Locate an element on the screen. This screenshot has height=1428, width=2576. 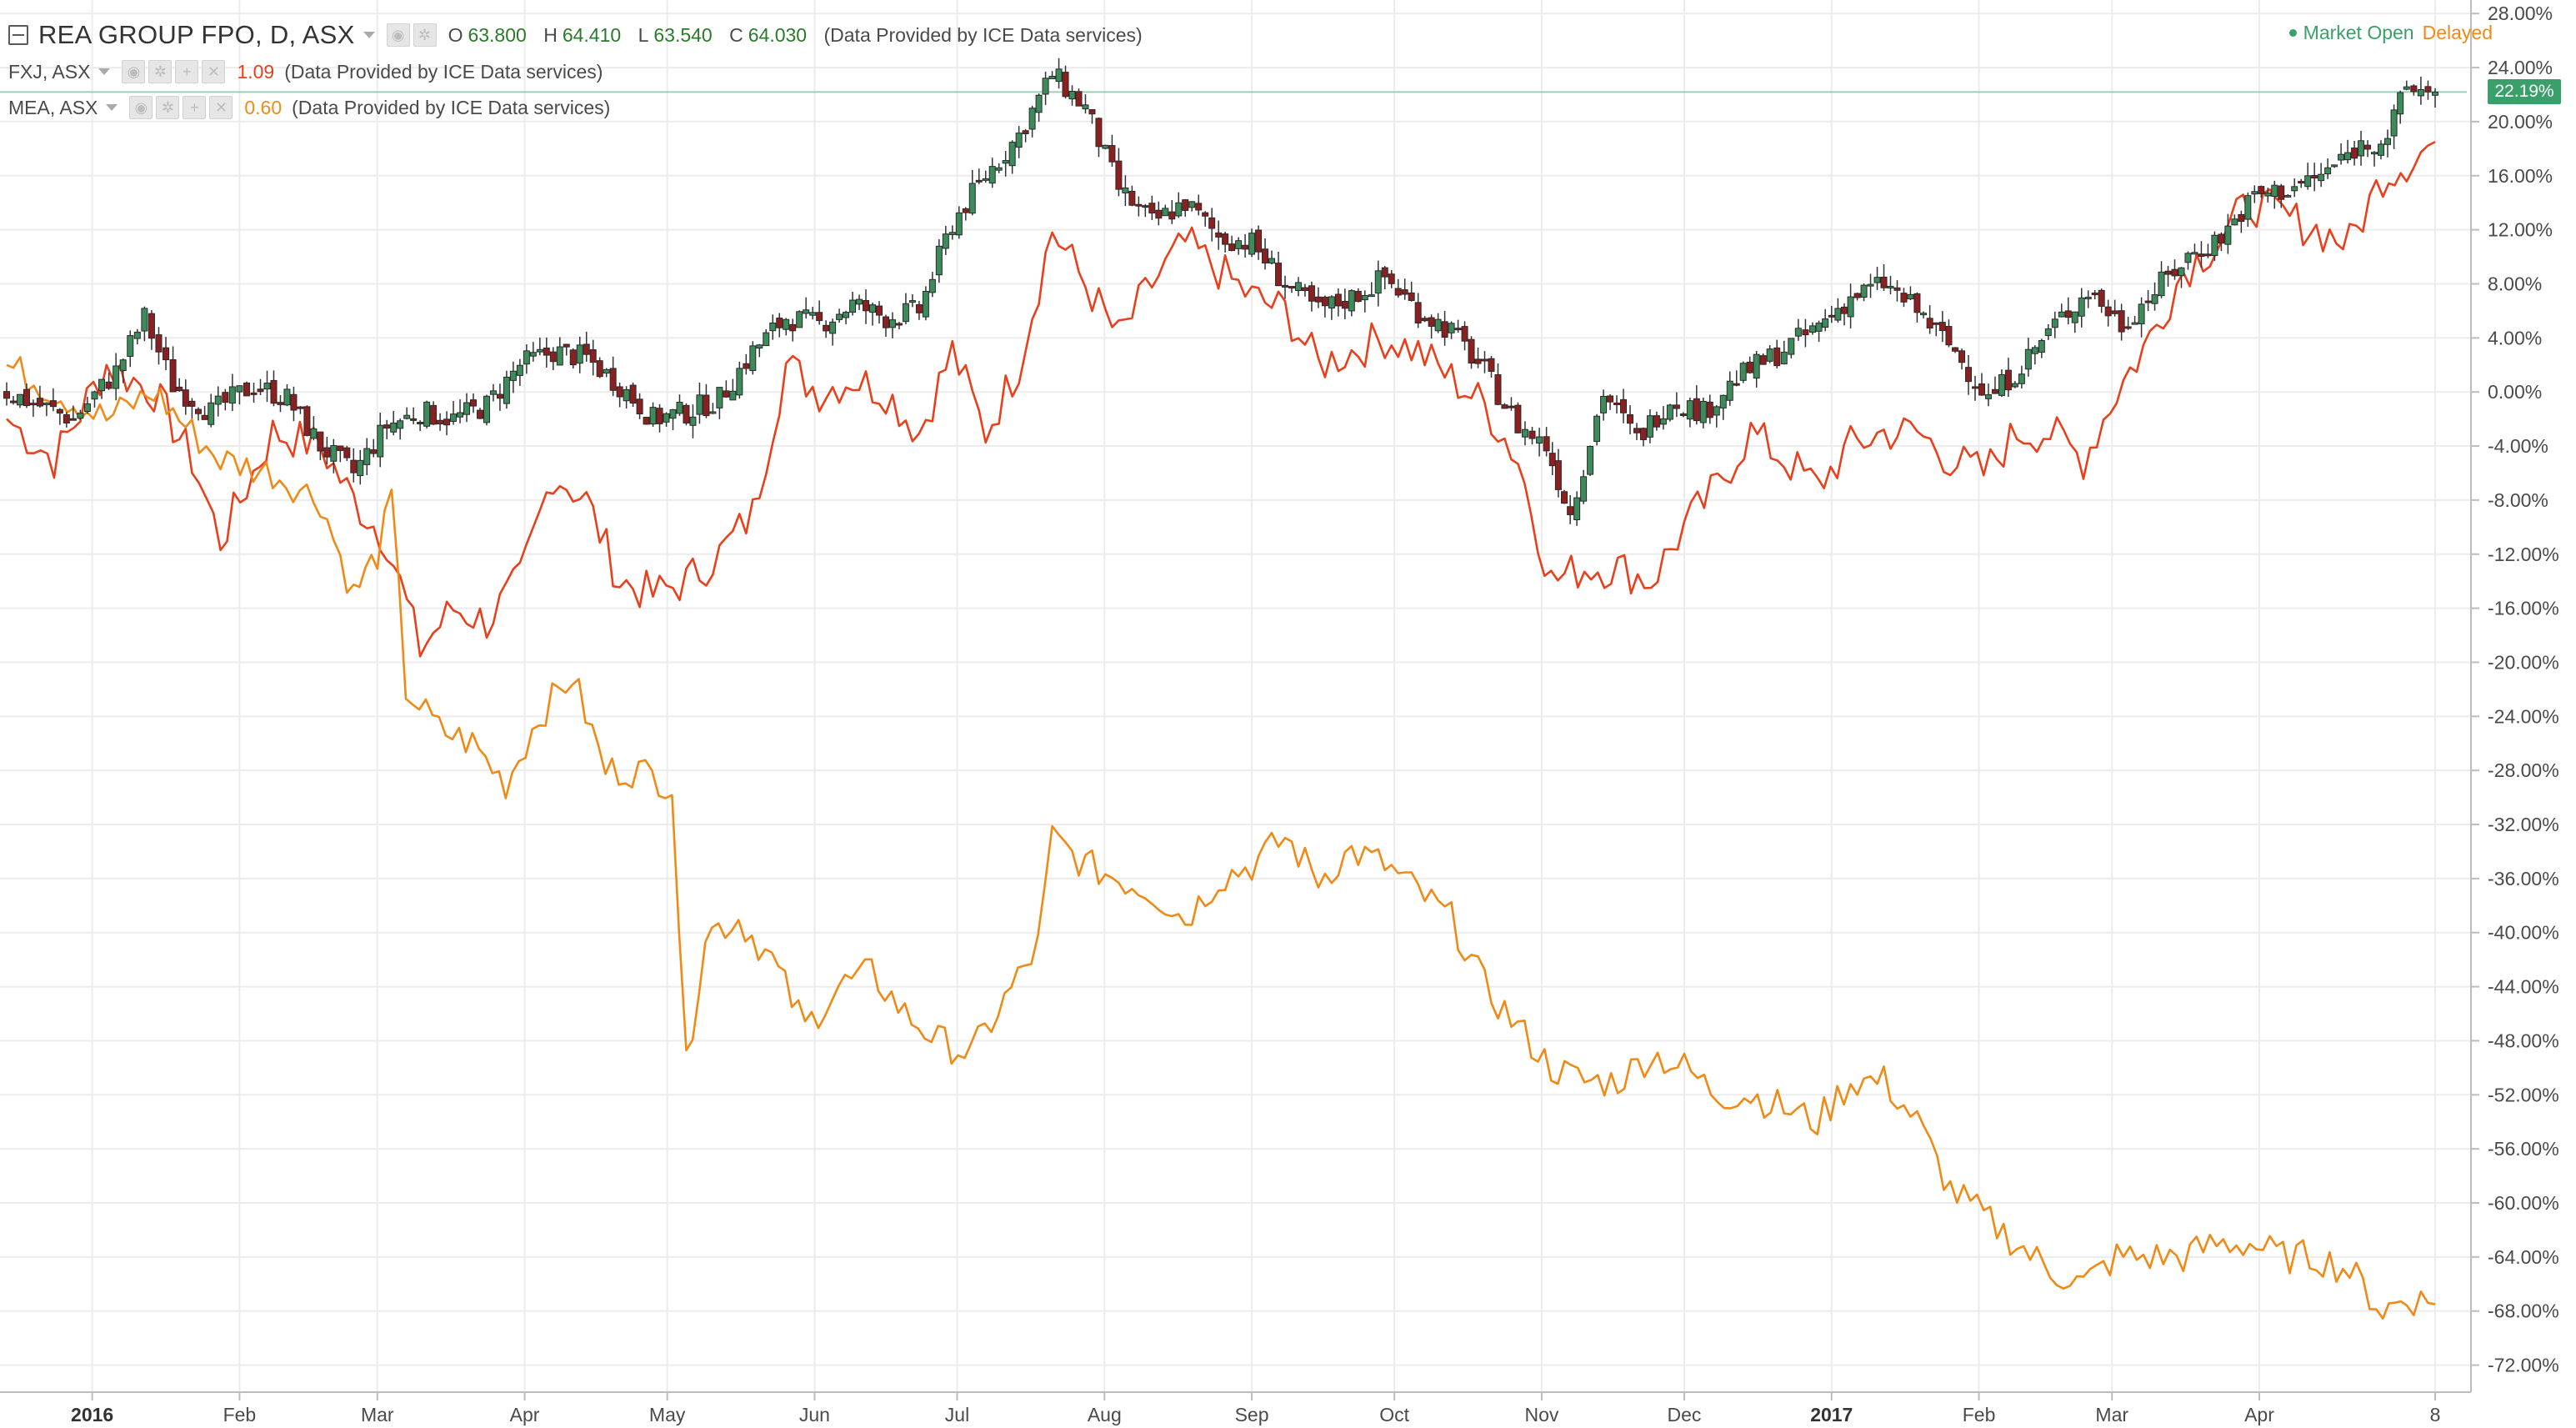
symbol-title: REA GROUP FPO, D, ASX is located at coordinates (196, 34).